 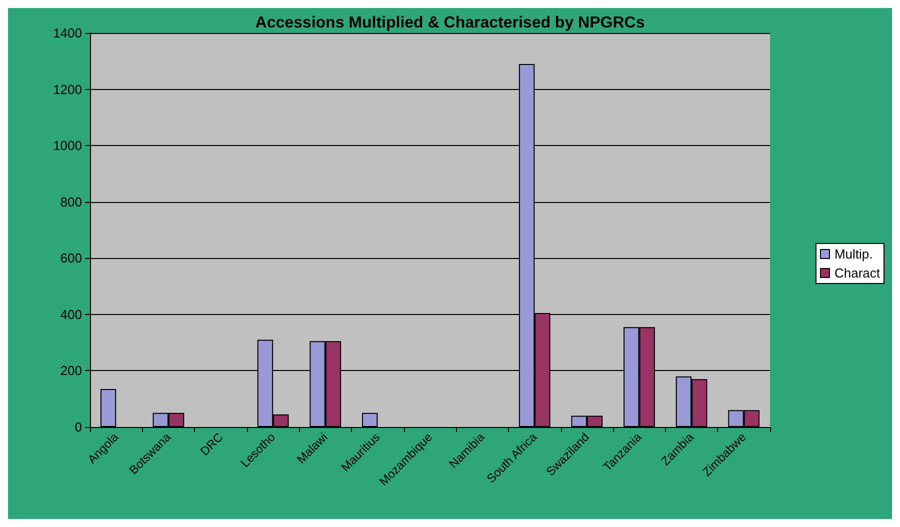 I want to click on legend-label: Charact, so click(x=857, y=273).